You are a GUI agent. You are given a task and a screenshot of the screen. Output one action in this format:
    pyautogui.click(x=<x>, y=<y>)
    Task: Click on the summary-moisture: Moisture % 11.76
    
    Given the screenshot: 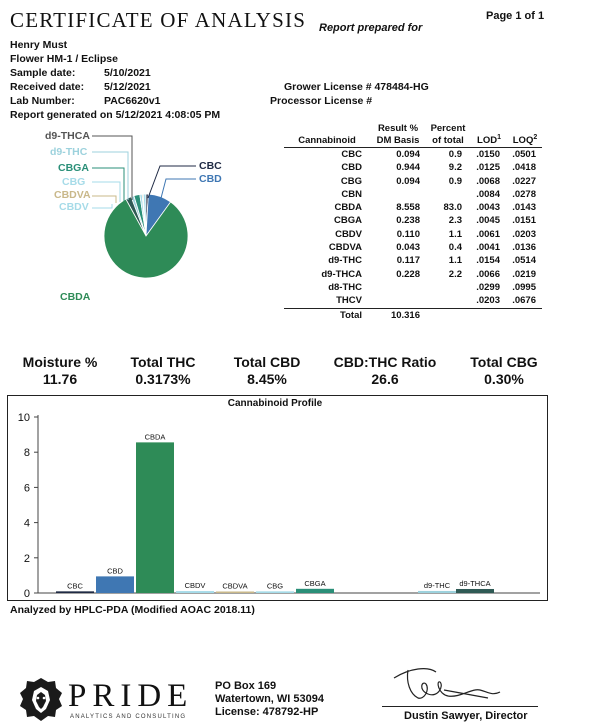 What is the action you would take?
    pyautogui.click(x=60, y=370)
    